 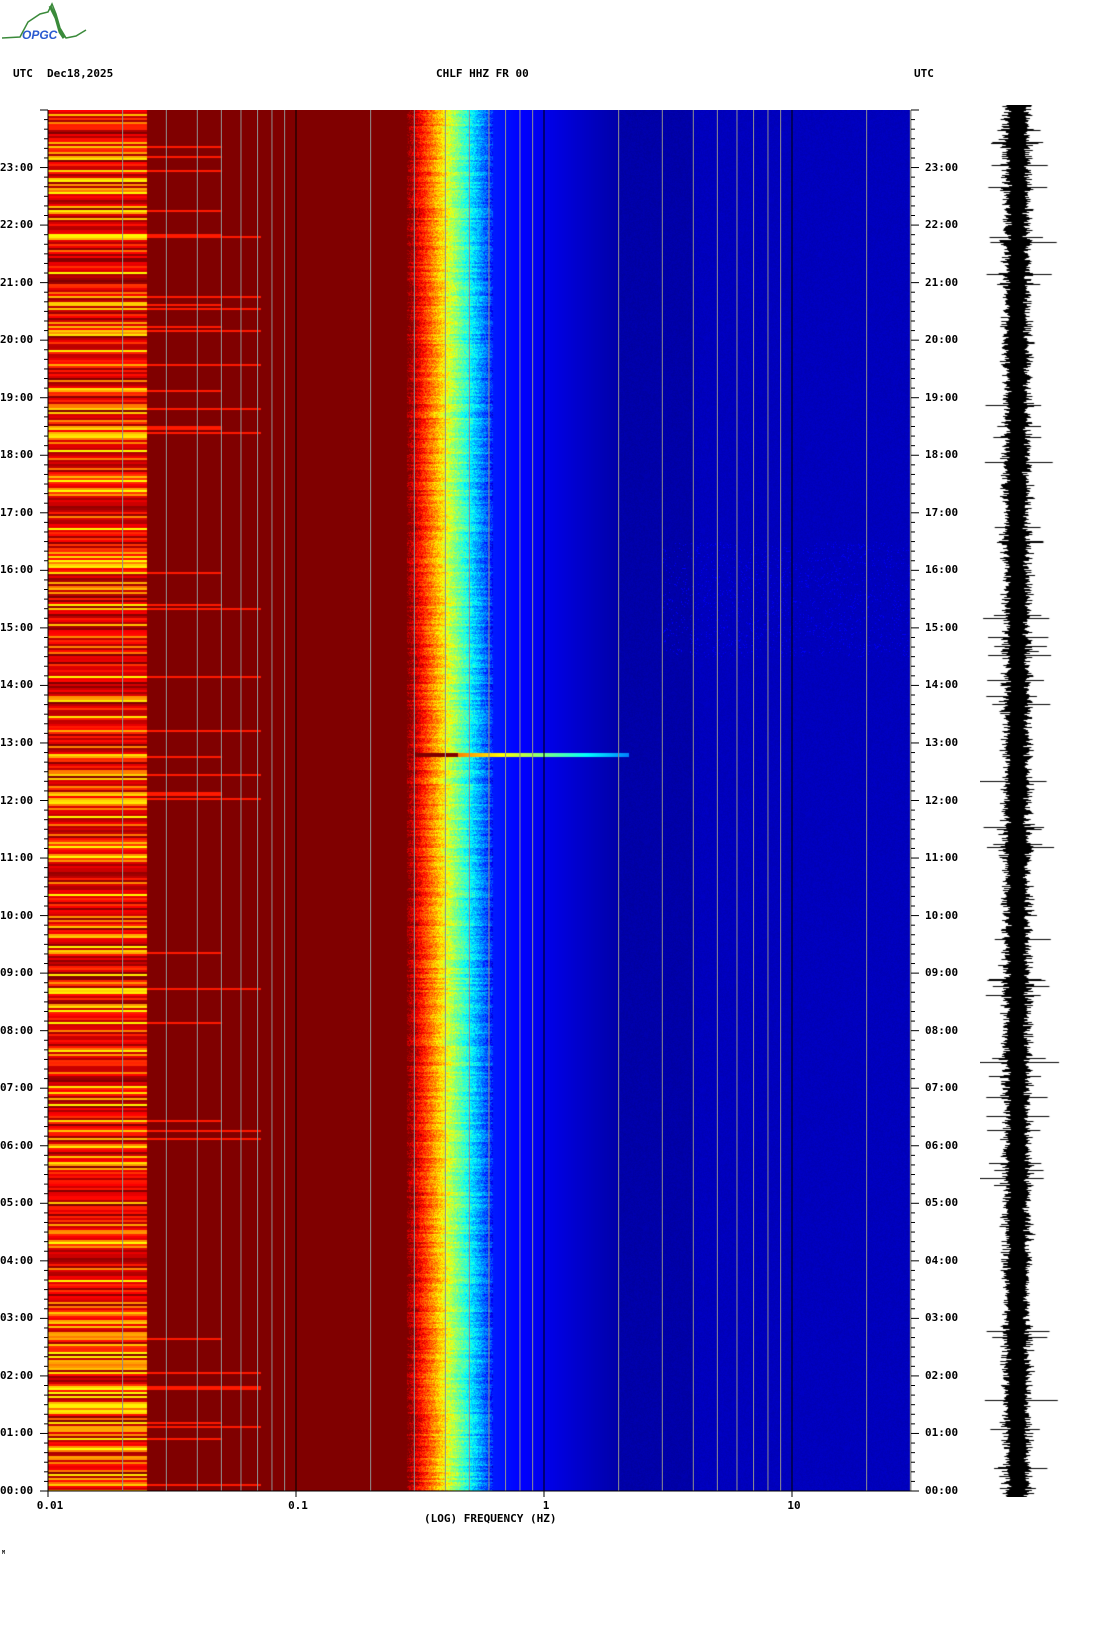 I want to click on y-tick-label-left: 19:00, so click(x=17, y=397).